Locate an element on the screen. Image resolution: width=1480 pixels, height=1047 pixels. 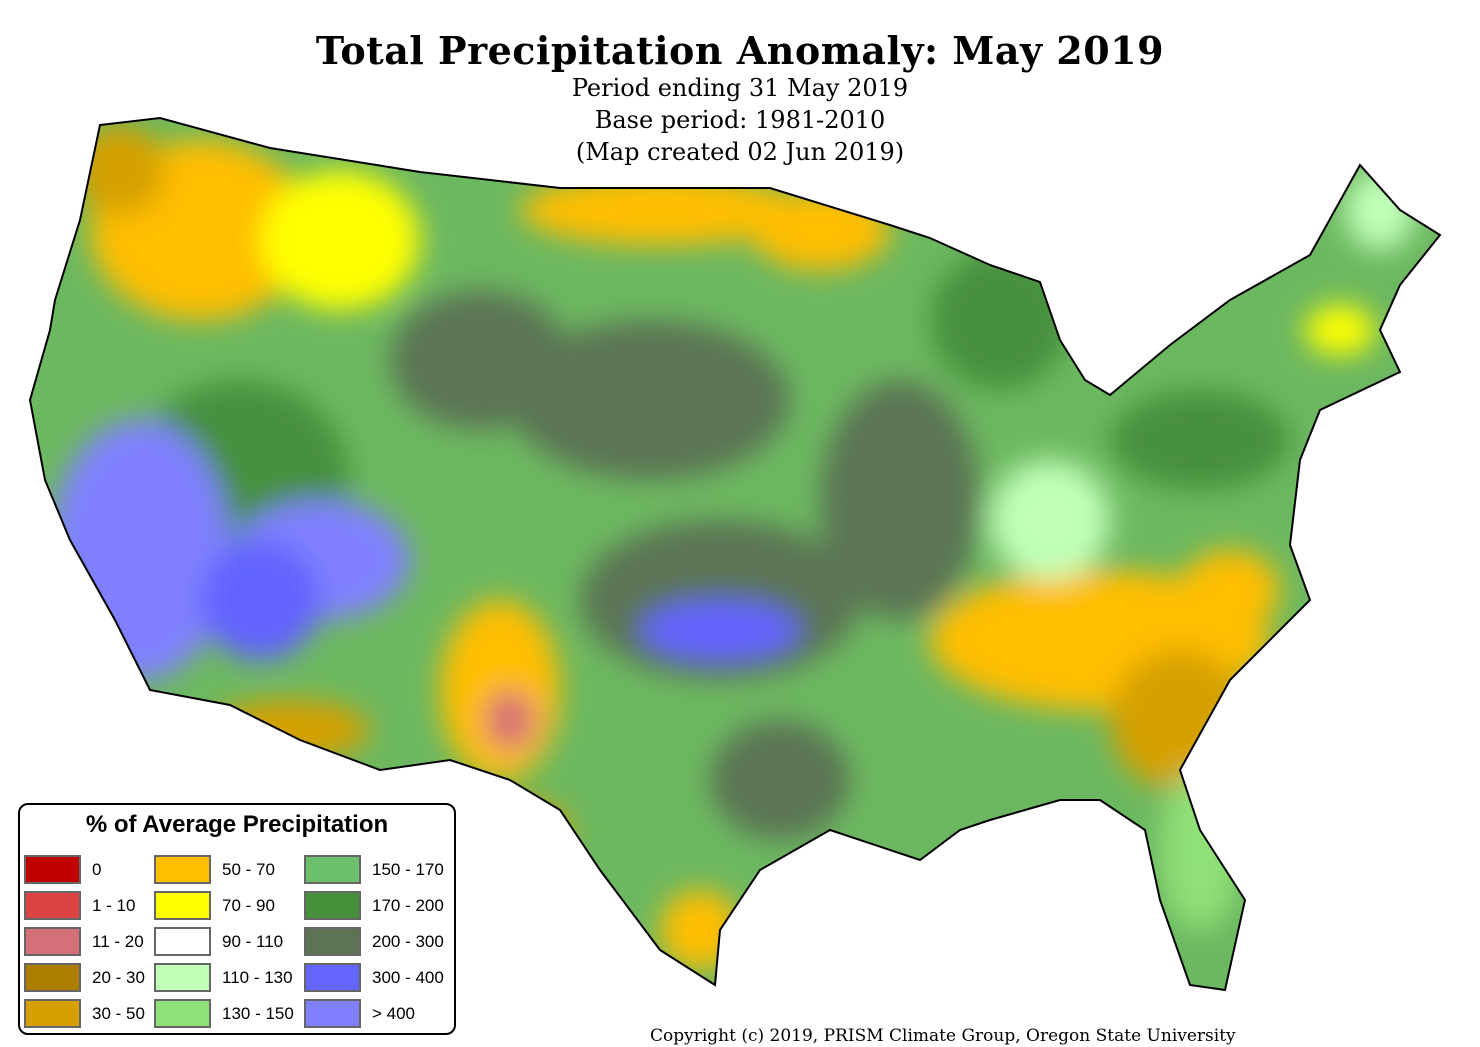
legend-item: 130 - 150 is located at coordinates (224, 1013).